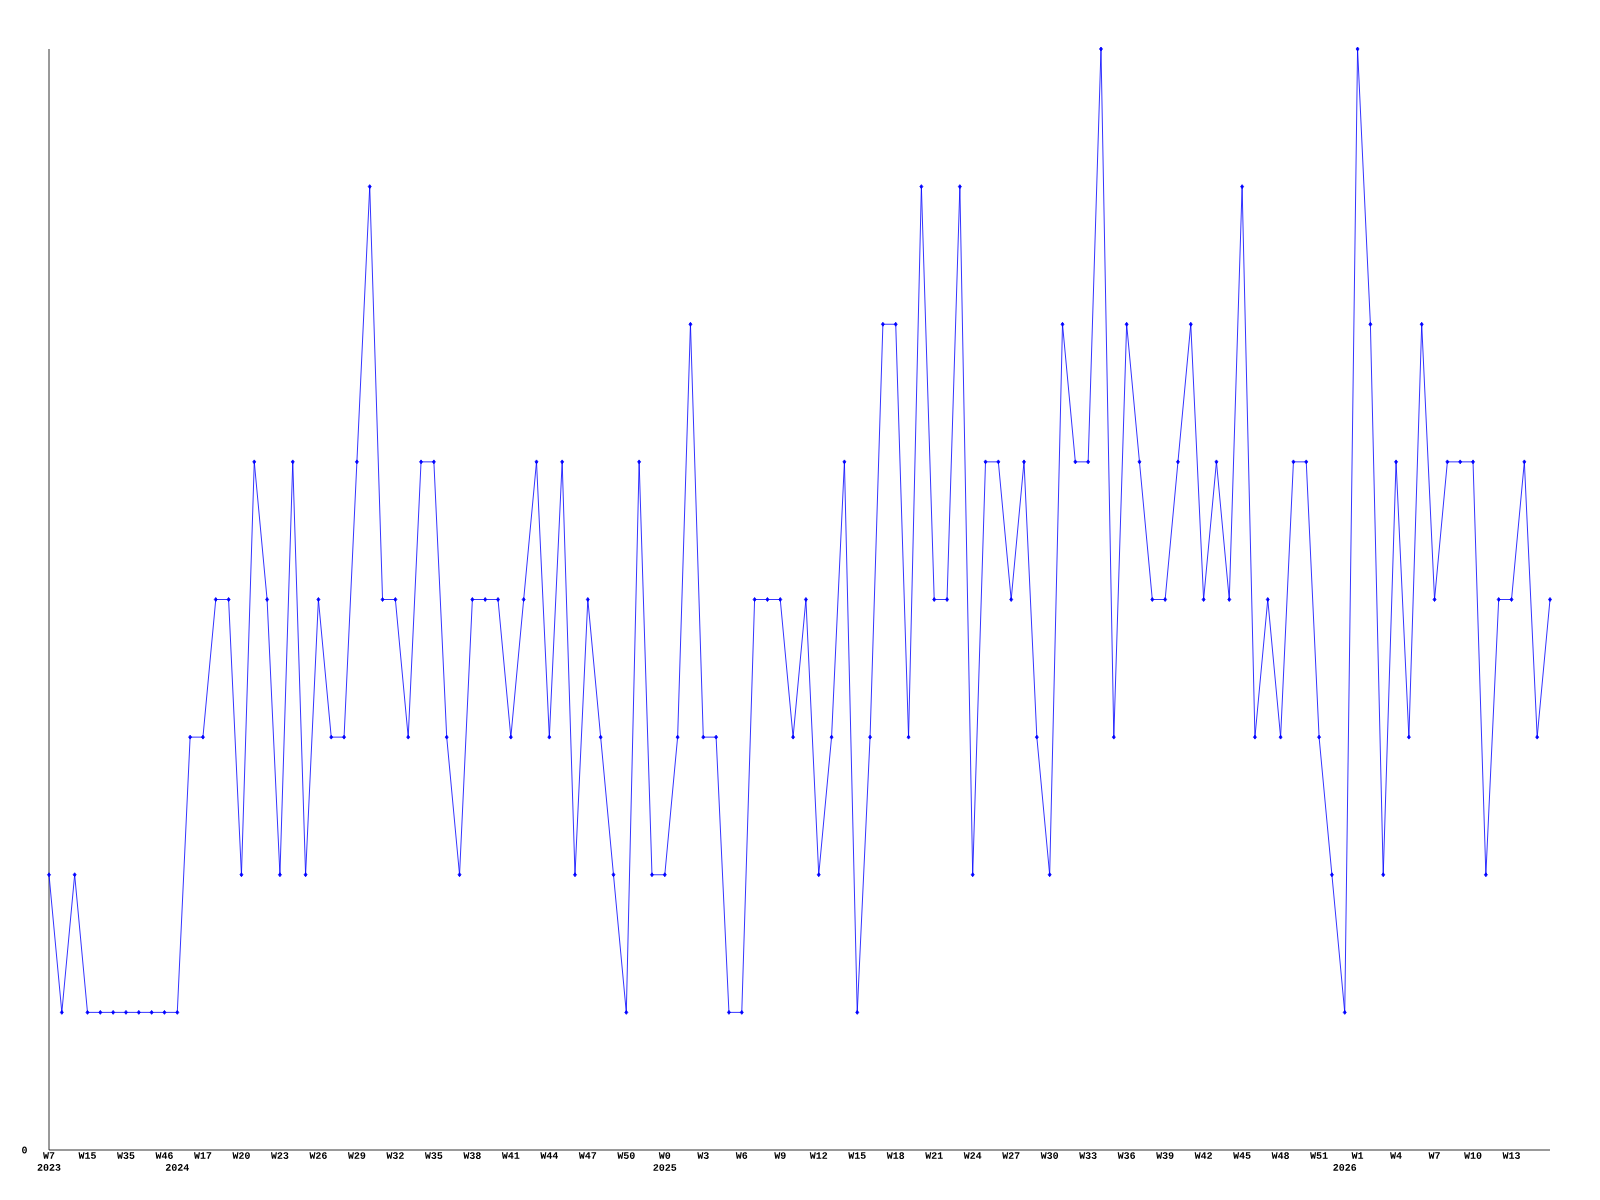  Describe the element at coordinates (1165, 1155) in the screenshot. I see `x-tick-label: W39` at that location.